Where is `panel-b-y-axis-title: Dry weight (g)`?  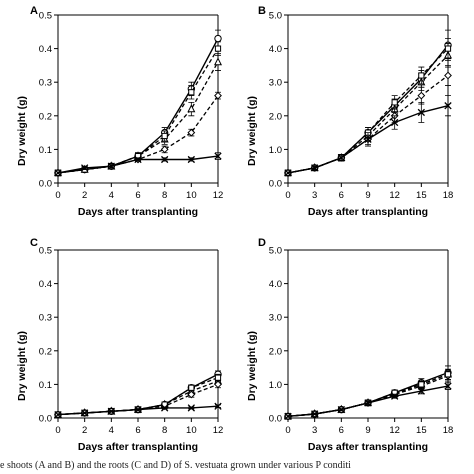 panel-b-y-axis-title: Dry weight (g) is located at coordinates (252, 131).